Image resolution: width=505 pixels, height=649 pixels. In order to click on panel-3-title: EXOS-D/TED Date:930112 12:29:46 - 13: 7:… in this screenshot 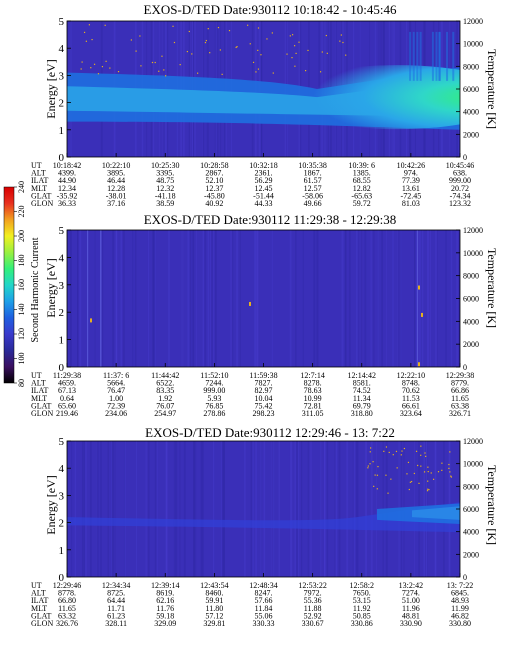, I will do `click(270, 432)`.